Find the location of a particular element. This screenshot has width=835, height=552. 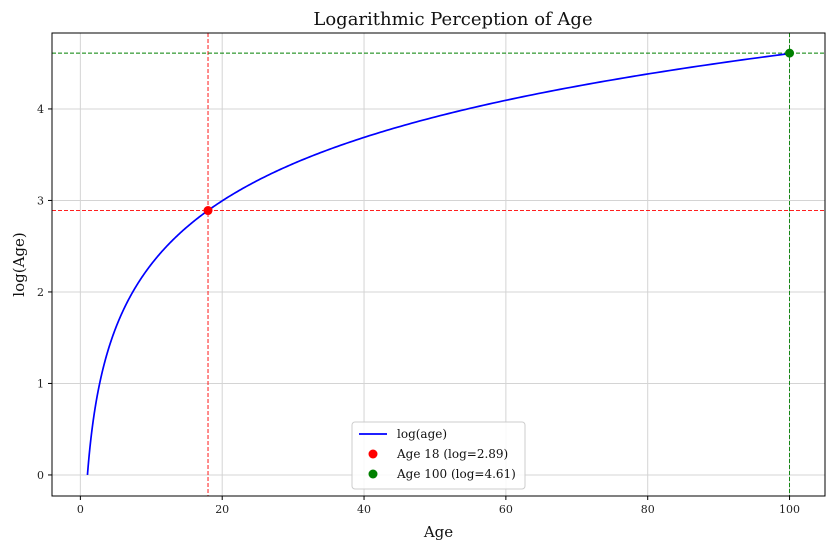

x-tick-label: 0 is located at coordinates (80, 509).